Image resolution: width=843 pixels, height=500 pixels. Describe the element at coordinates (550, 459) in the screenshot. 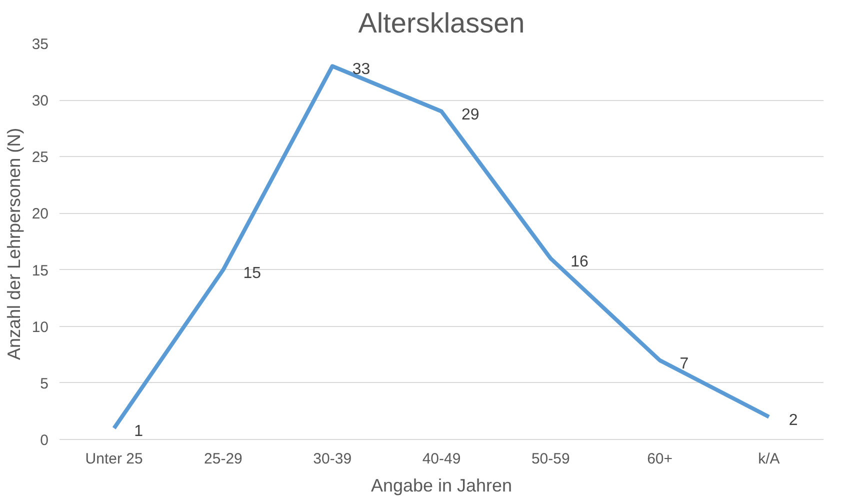

I see `x-tick-label: 50-59` at that location.